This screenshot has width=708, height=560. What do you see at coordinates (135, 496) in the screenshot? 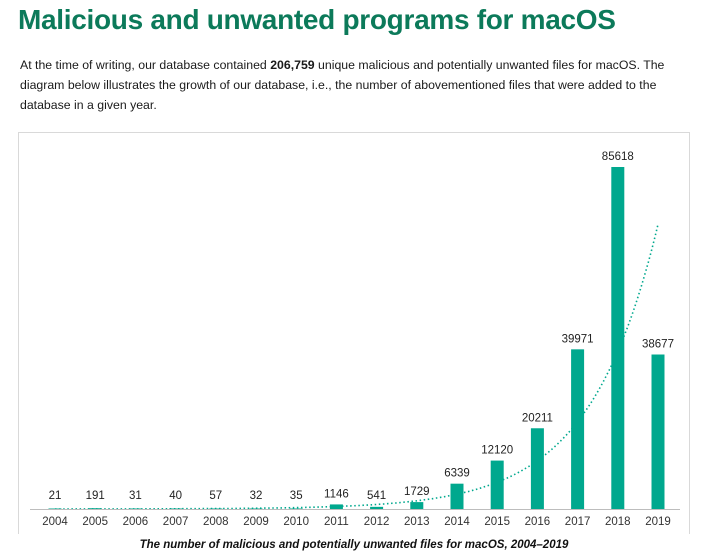
I see `value-label-2006: 31` at bounding box center [135, 496].